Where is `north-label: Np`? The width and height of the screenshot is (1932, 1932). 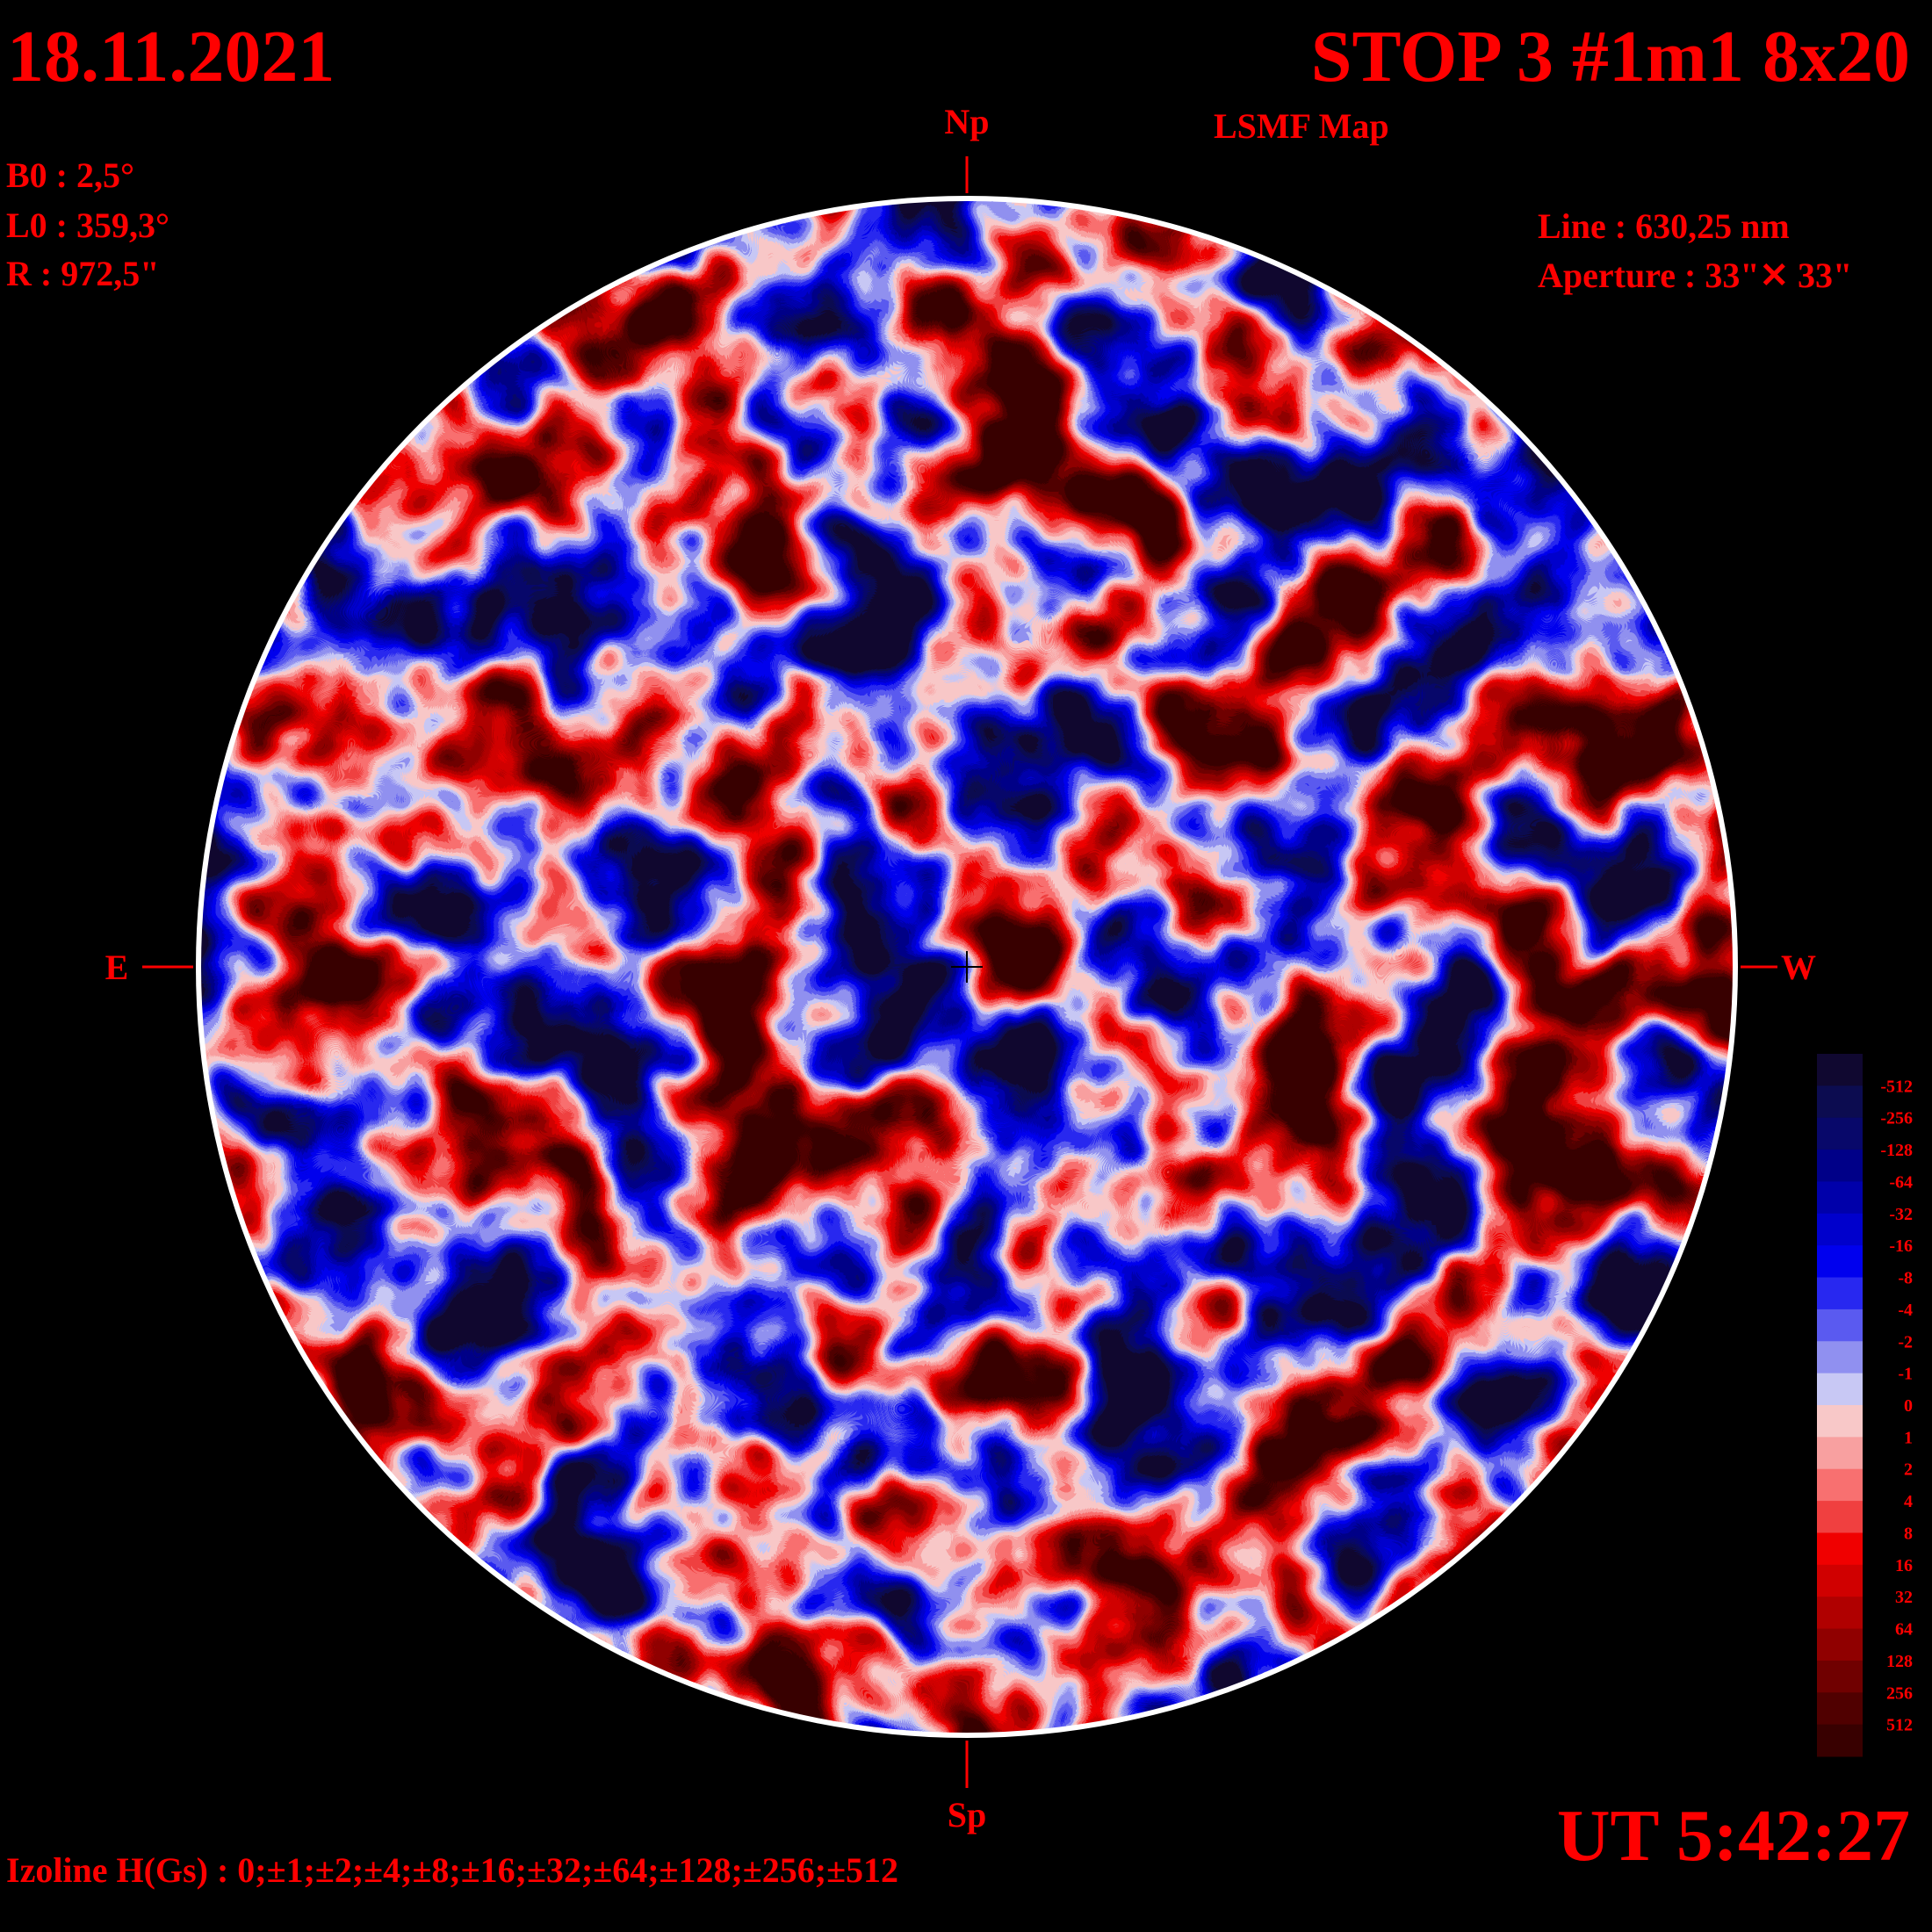
north-label: Np is located at coordinates (967, 121).